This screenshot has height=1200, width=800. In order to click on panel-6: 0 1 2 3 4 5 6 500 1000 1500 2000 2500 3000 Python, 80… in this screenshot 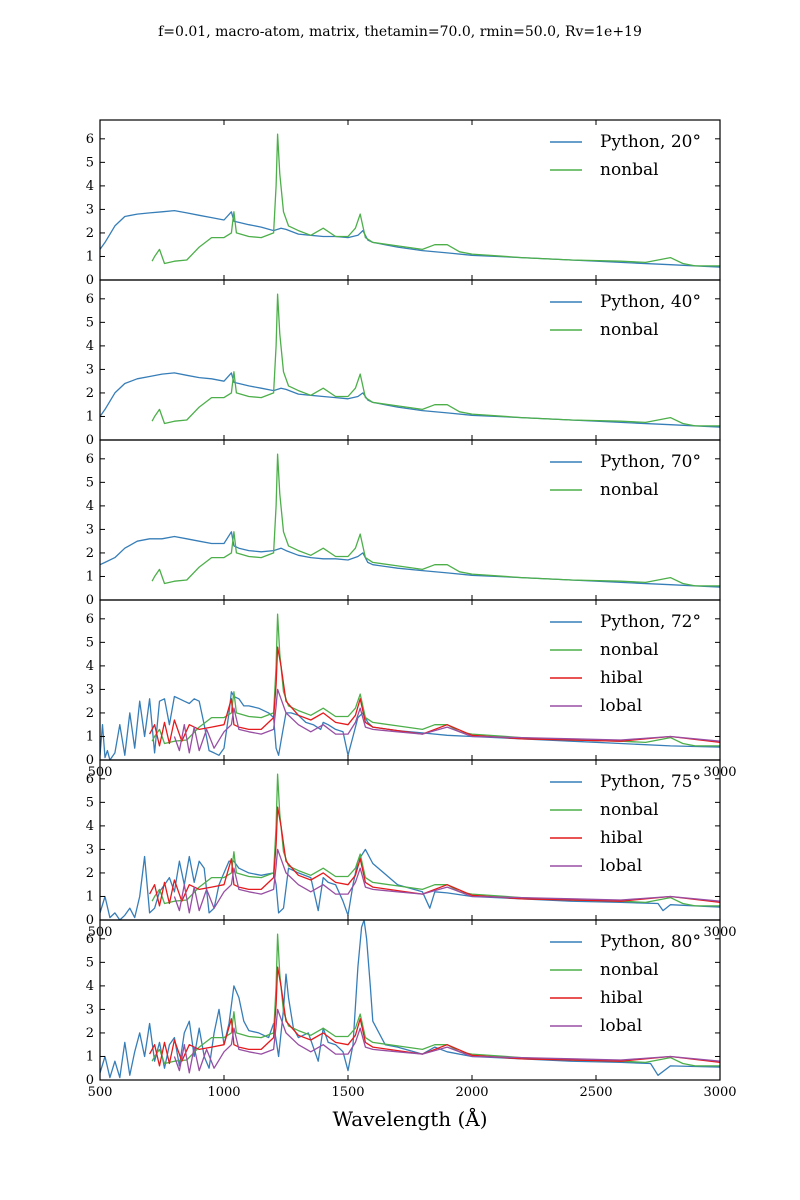, I will do `click(411, 1009)`.